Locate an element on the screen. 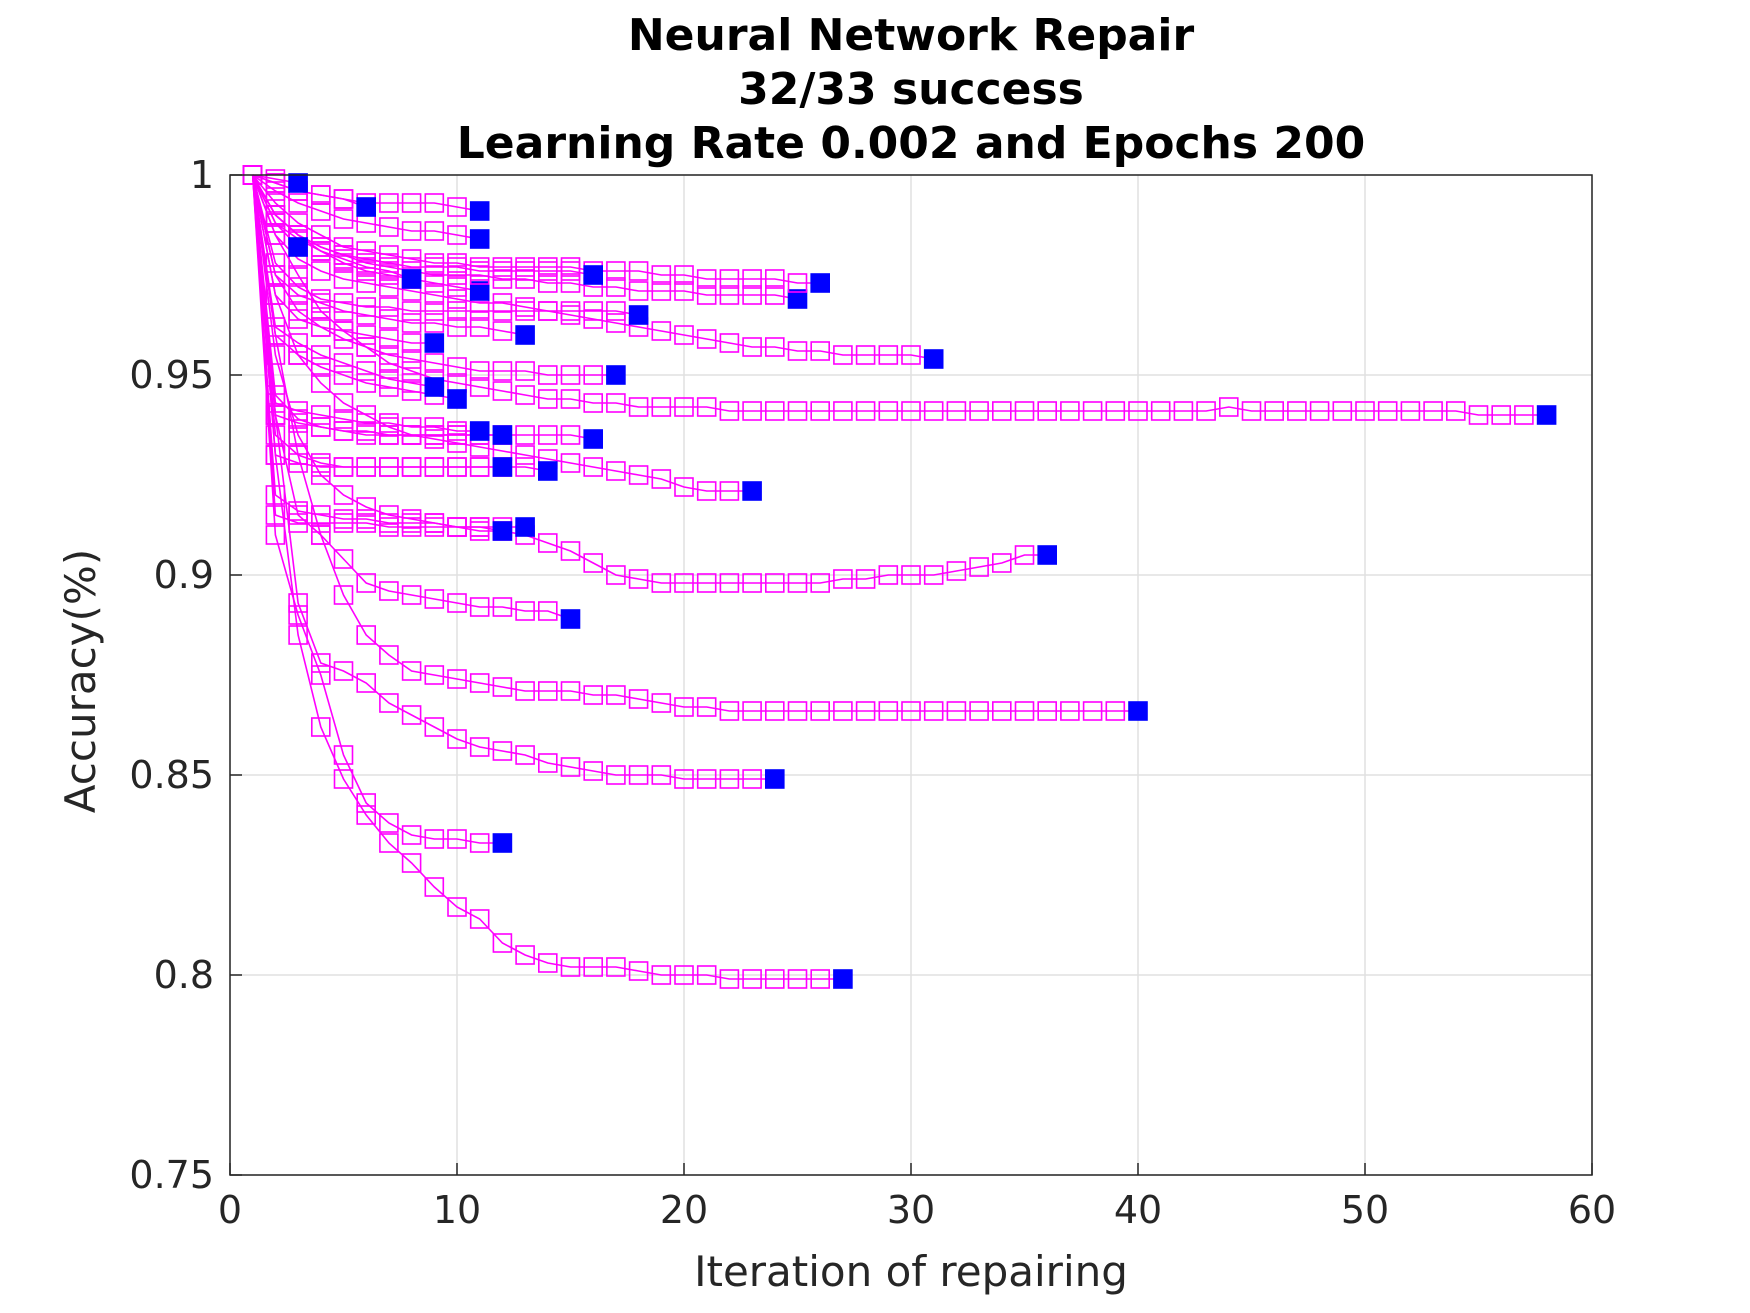 This screenshot has width=1750, height=1313. x-tick-label: 0 is located at coordinates (230, 1210).